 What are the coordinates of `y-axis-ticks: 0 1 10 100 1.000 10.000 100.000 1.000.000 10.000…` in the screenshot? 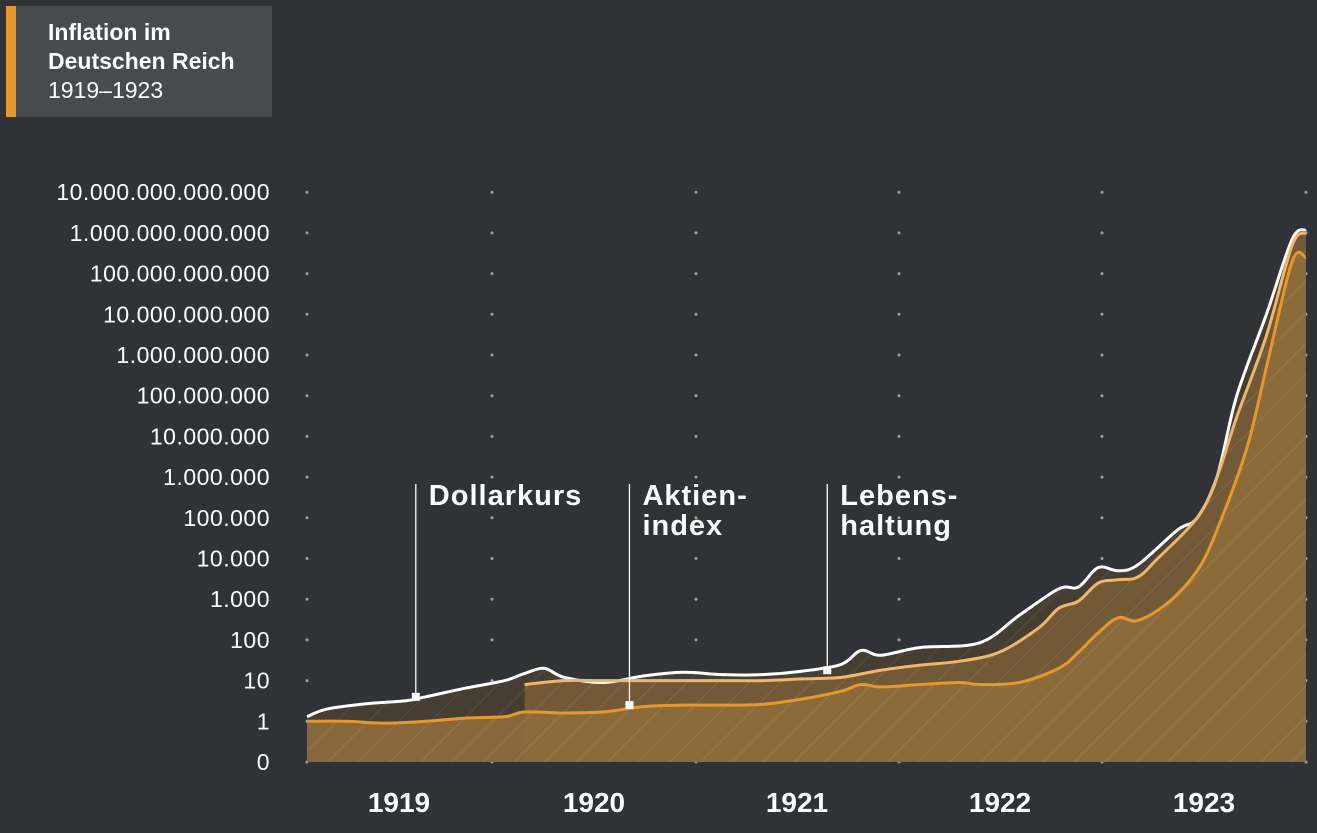 It's located at (163, 477).